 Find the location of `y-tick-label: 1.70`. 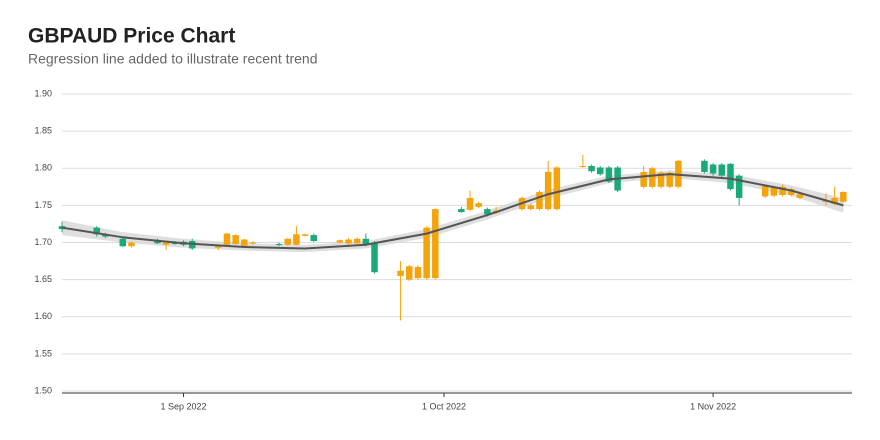

y-tick-label: 1.70 is located at coordinates (43, 242).